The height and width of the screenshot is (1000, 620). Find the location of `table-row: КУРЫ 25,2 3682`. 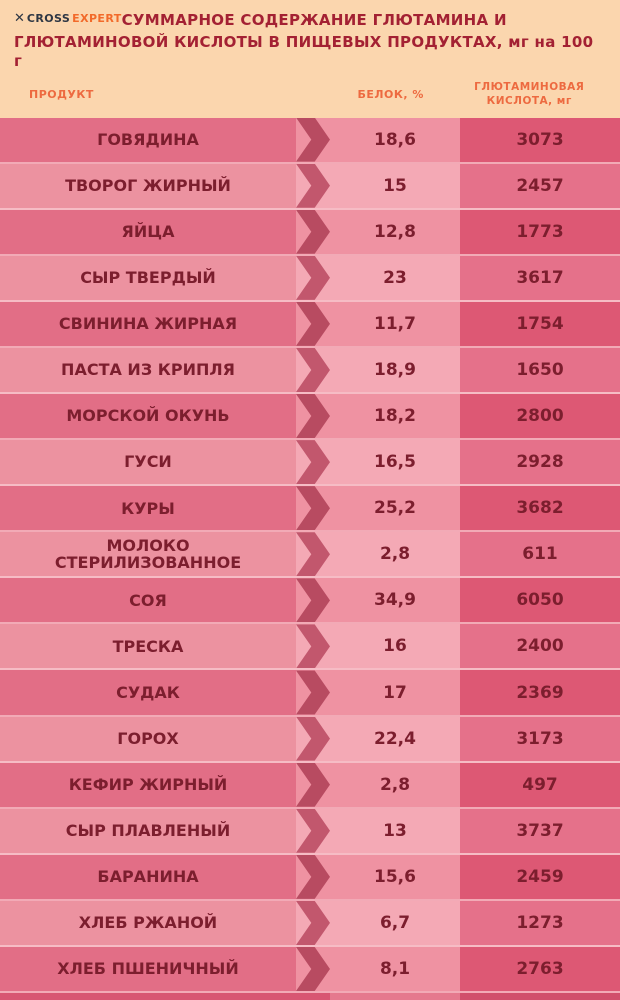

table-row: КУРЫ 25,2 3682 is located at coordinates (310, 509).